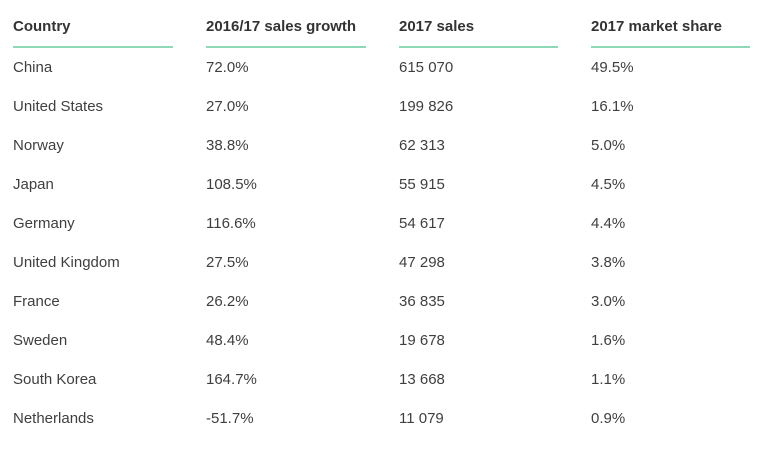 Image resolution: width=775 pixels, height=450 pixels. Describe the element at coordinates (387, 418) in the screenshot. I see `table-row: Netherlands -51.7% 11 079 0.9%` at that location.